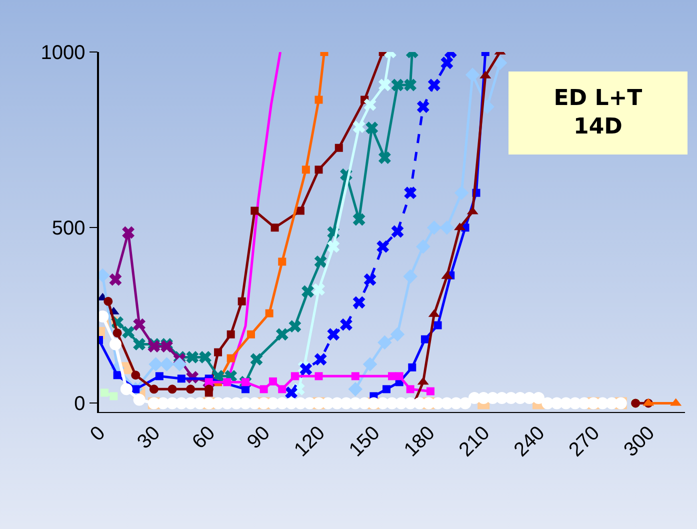 This screenshot has height=529, width=697. I want to click on x-tick-label: 0, so click(98, 434).